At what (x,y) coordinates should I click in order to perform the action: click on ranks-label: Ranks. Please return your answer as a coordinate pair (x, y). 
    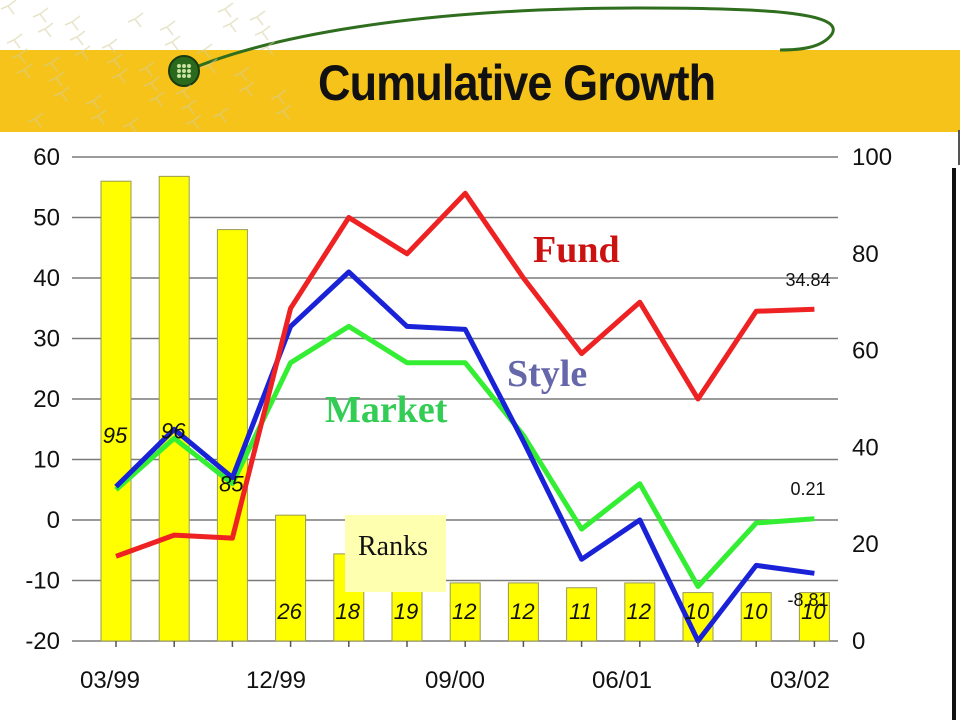
    Looking at the image, I should click on (393, 546).